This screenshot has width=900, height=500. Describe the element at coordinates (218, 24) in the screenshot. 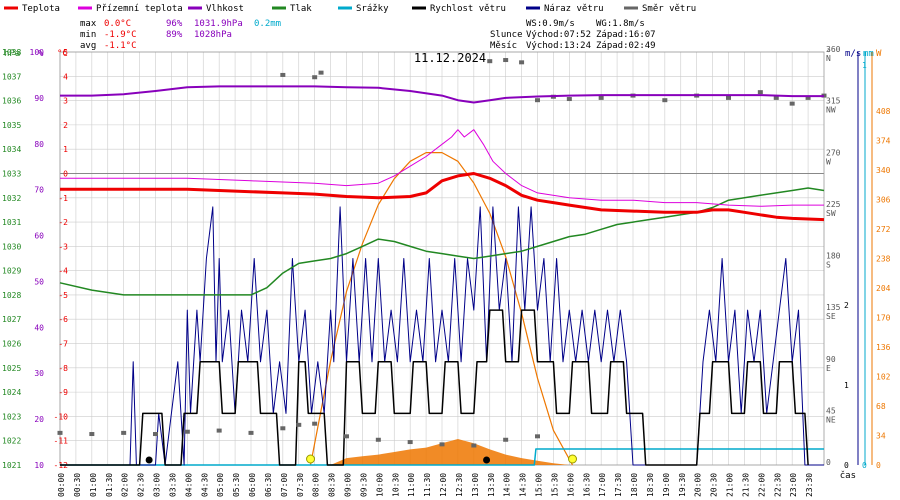

I see `stat-max-press: 1031.9hPa` at that location.